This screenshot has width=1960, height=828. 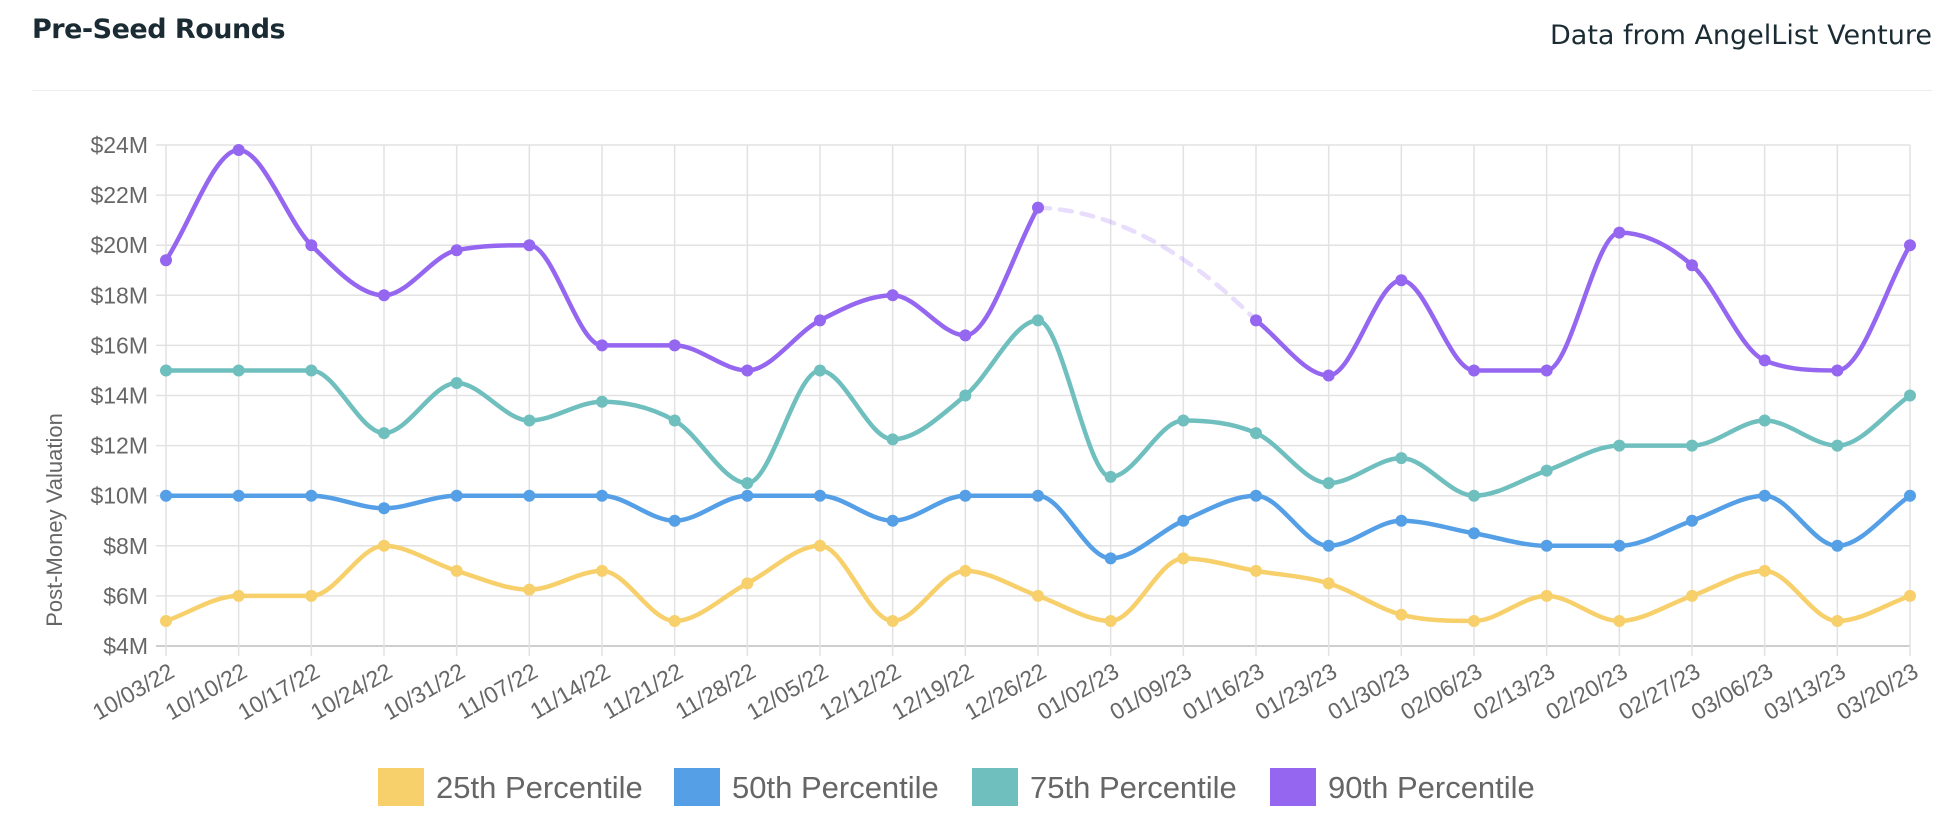 What do you see at coordinates (510, 787) in the screenshot?
I see `legend-item-25th-percentile: 25th Percentile` at bounding box center [510, 787].